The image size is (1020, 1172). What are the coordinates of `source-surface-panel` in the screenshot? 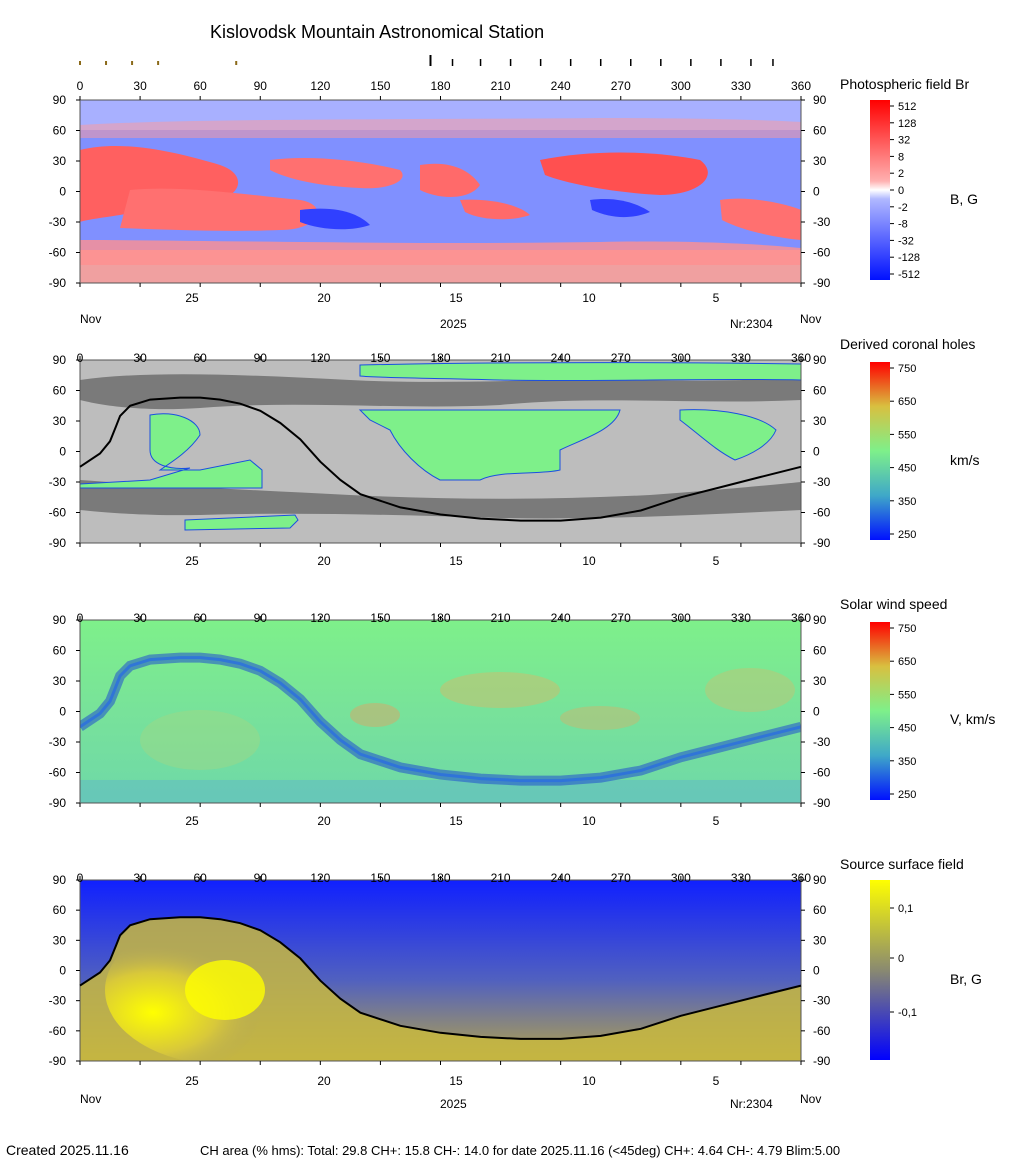 It's located at (440, 970).